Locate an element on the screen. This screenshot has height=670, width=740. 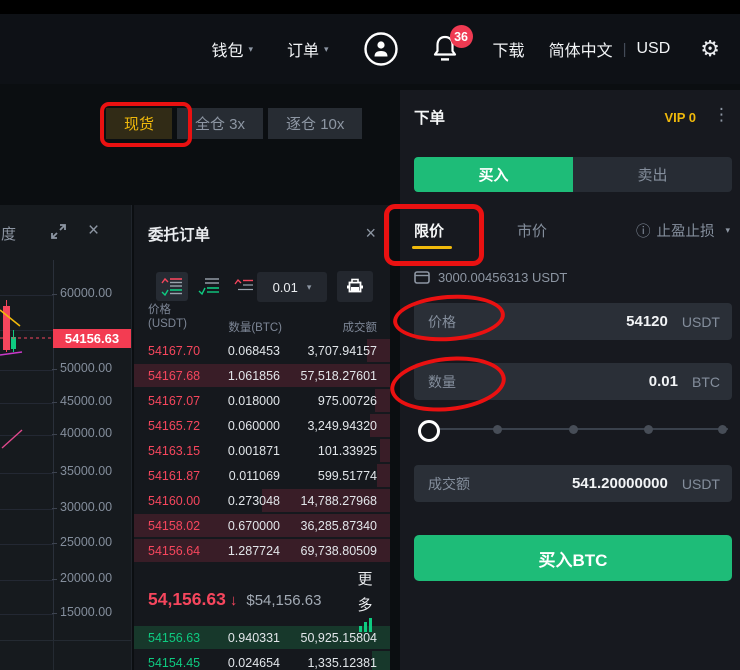
more-label-bottom: 多 is located at coordinates (365, 605).